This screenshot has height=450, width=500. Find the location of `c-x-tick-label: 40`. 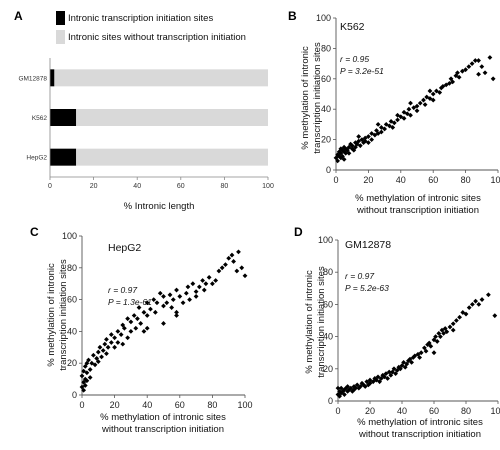

c-x-tick-label: 40 is located at coordinates (147, 405).